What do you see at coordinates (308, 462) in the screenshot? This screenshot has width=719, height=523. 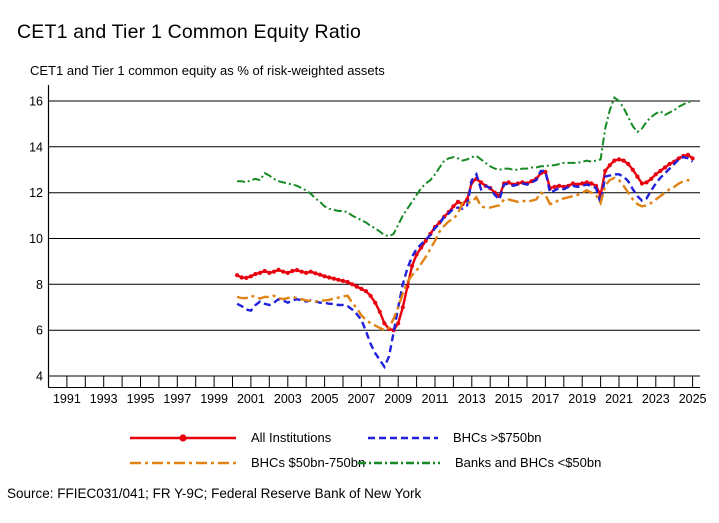 I see `legend-label-bhcs-50-750bn: BHCs $50bn-750bn` at bounding box center [308, 462].